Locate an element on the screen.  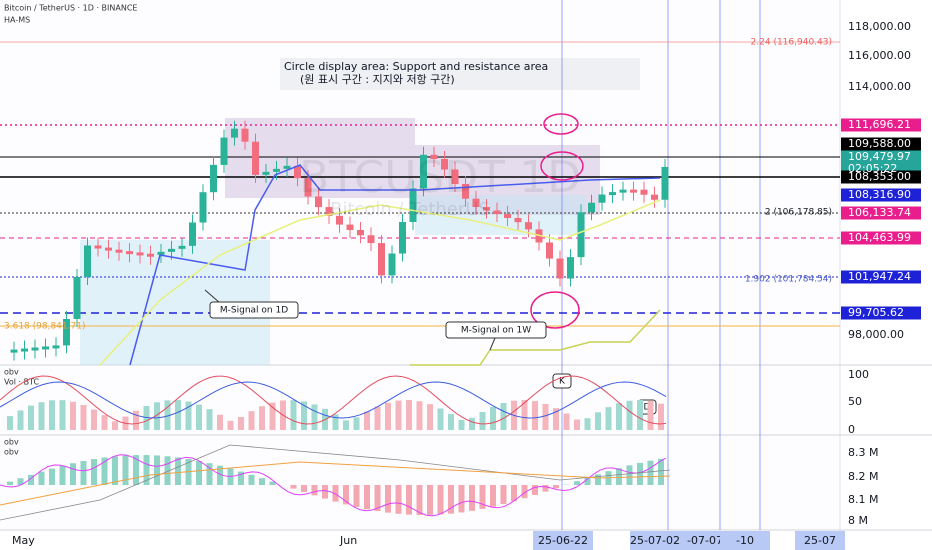
signal-line is located at coordinates (535, 337).